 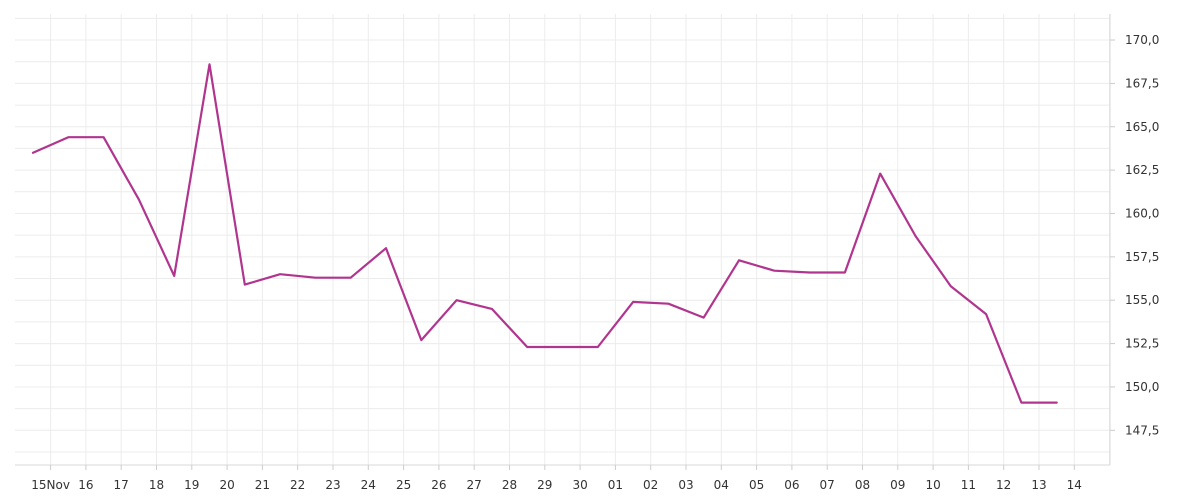 What do you see at coordinates (1142, 83) in the screenshot?
I see `y-tick-label: 167,5` at bounding box center [1142, 83].